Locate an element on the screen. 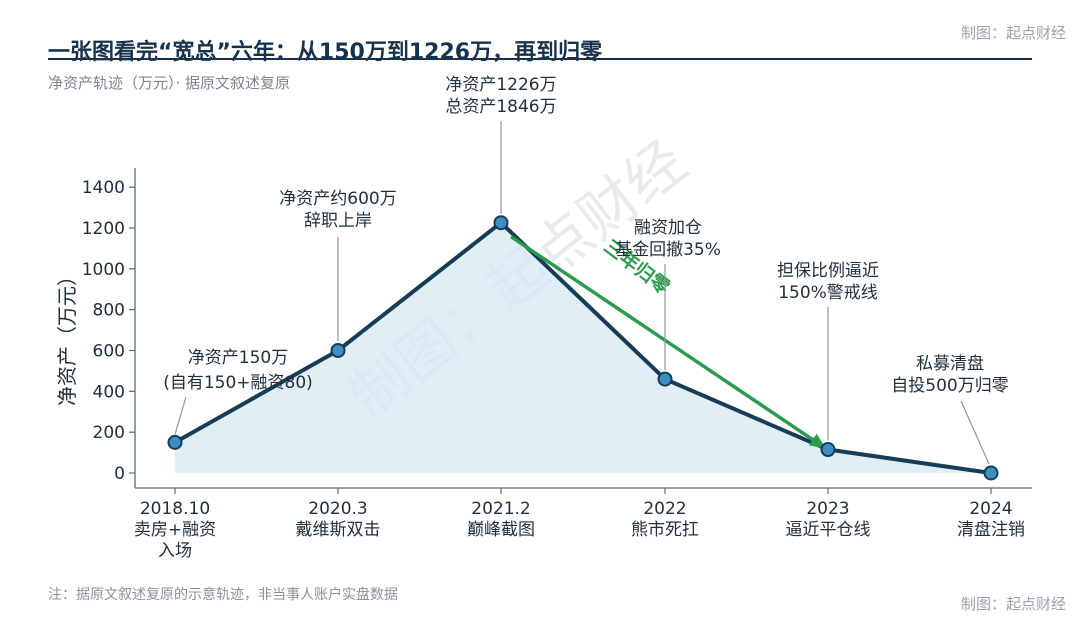 This screenshot has height=620, width=1080. trend-arrow-head is located at coordinates (817, 441).